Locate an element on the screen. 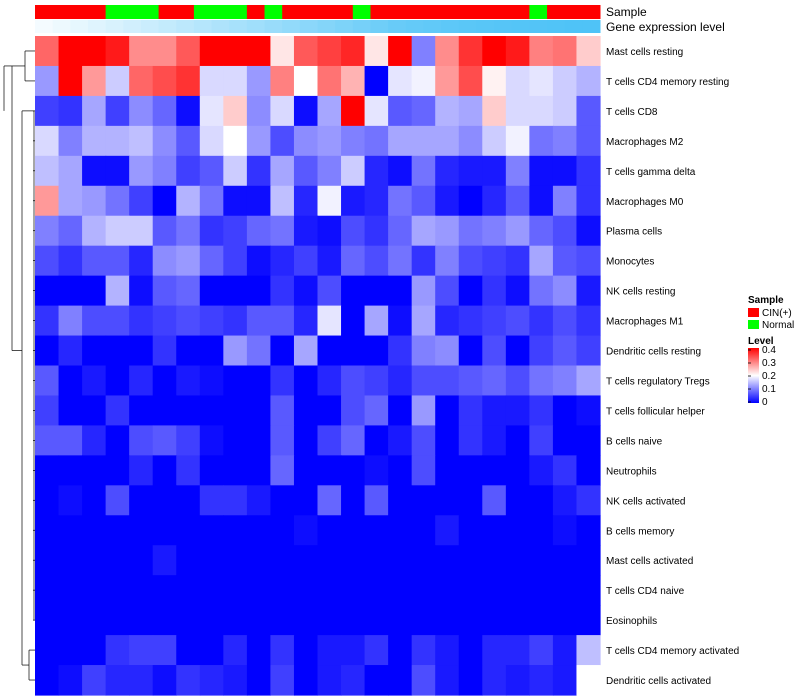 The width and height of the screenshot is (800, 700). row-label: Macrophages M1 is located at coordinates (645, 322).